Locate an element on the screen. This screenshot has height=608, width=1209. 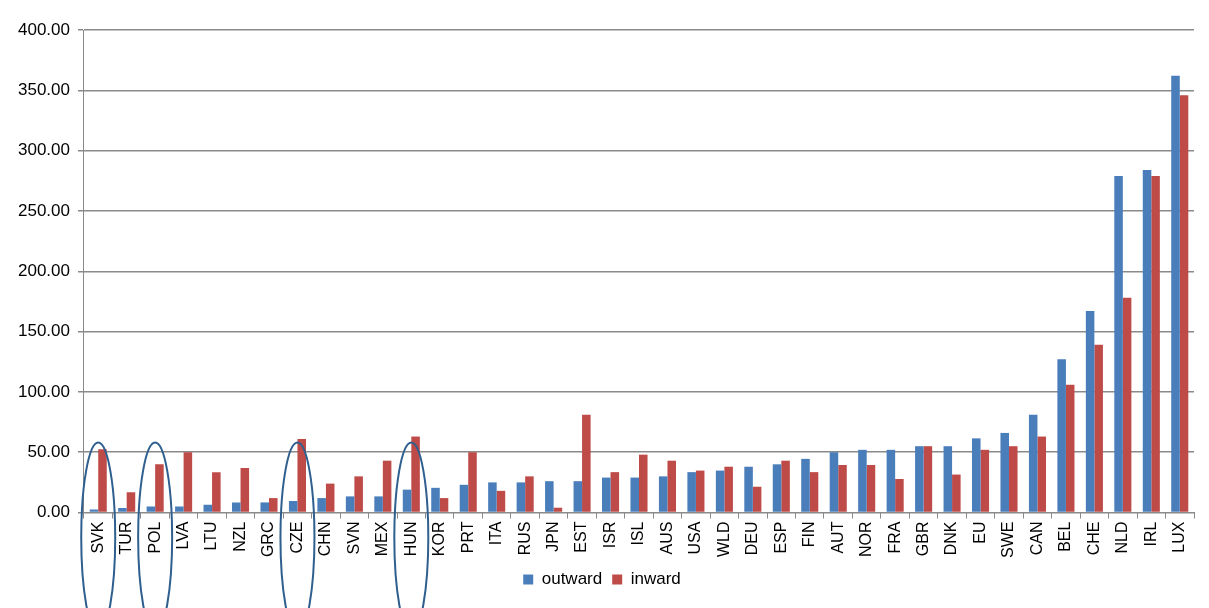
x-tick-label: SVN is located at coordinates (353, 538).